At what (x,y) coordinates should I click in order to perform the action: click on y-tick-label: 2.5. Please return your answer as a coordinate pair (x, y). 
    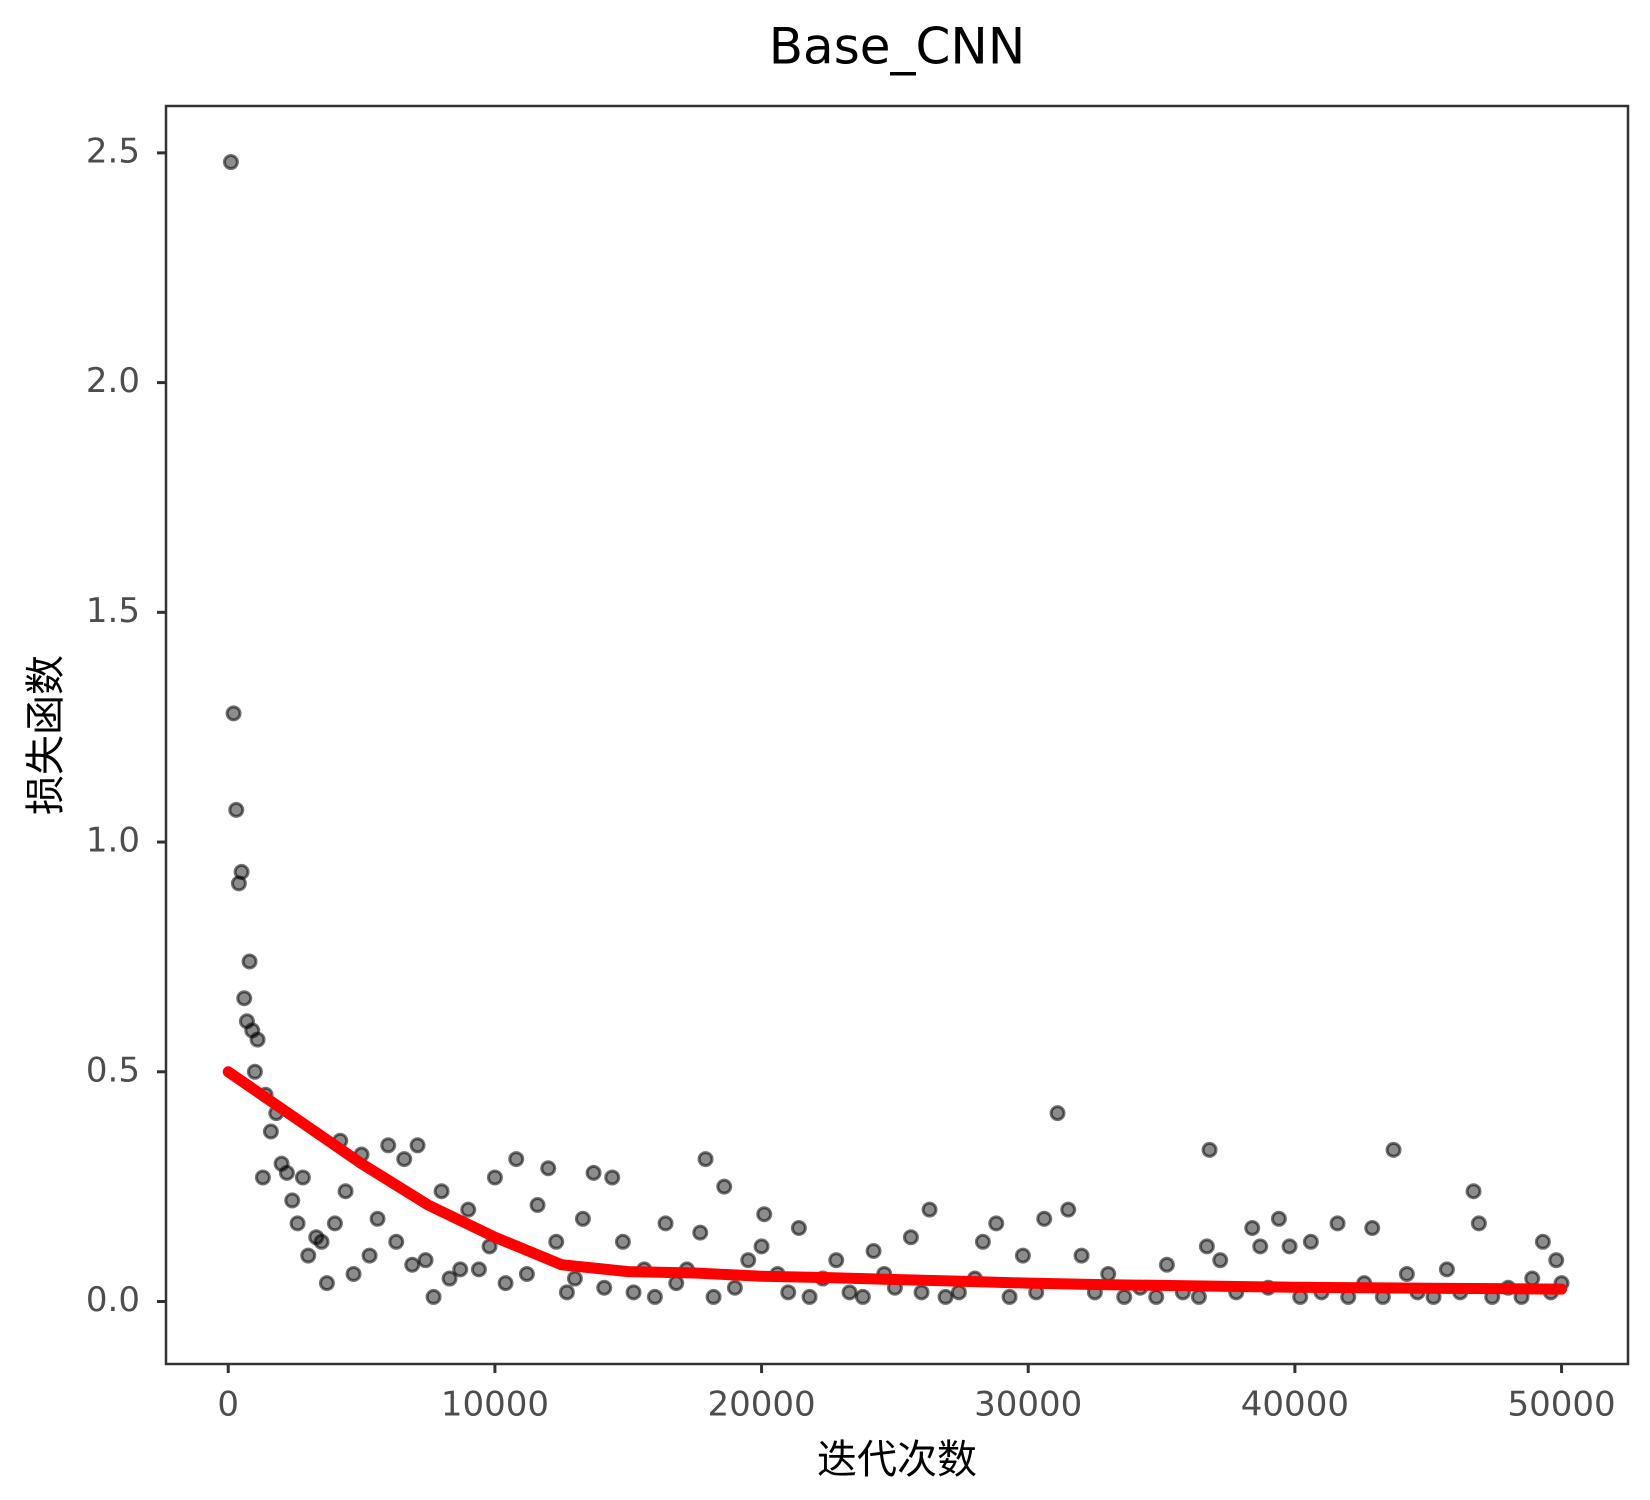
    Looking at the image, I should click on (113, 151).